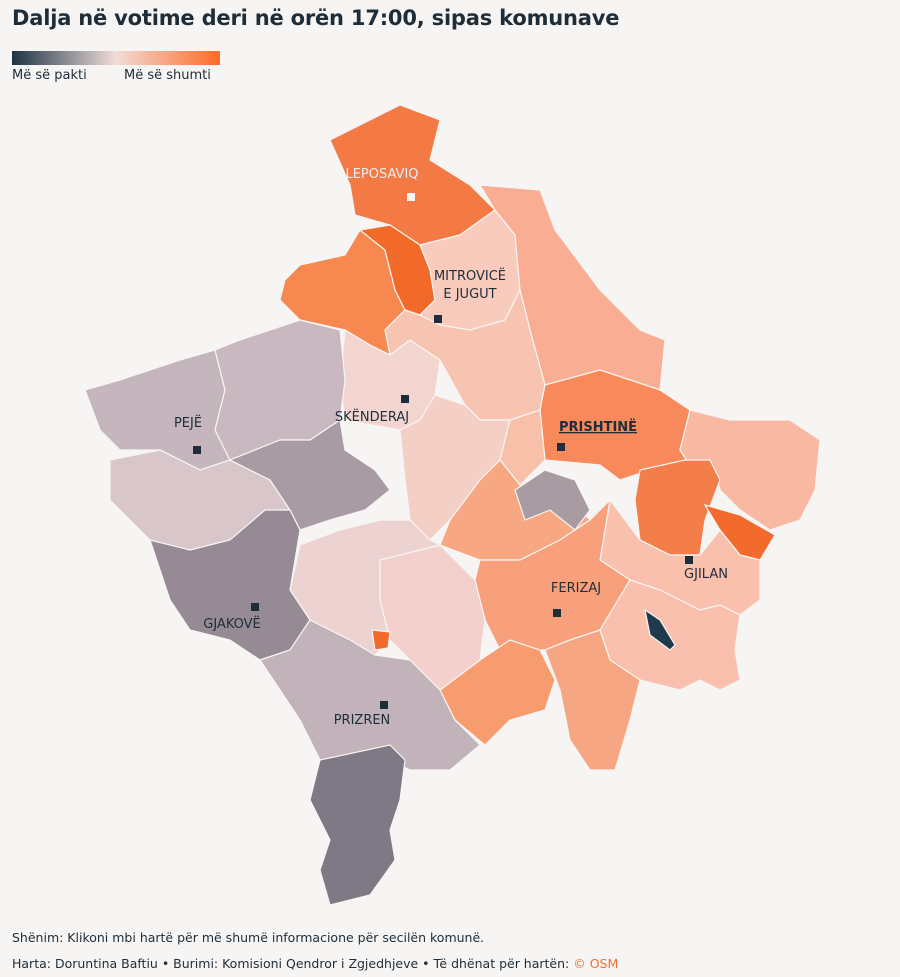 The image size is (900, 977). Describe the element at coordinates (362, 720) in the screenshot. I see `city-label: PRIZREN` at that location.